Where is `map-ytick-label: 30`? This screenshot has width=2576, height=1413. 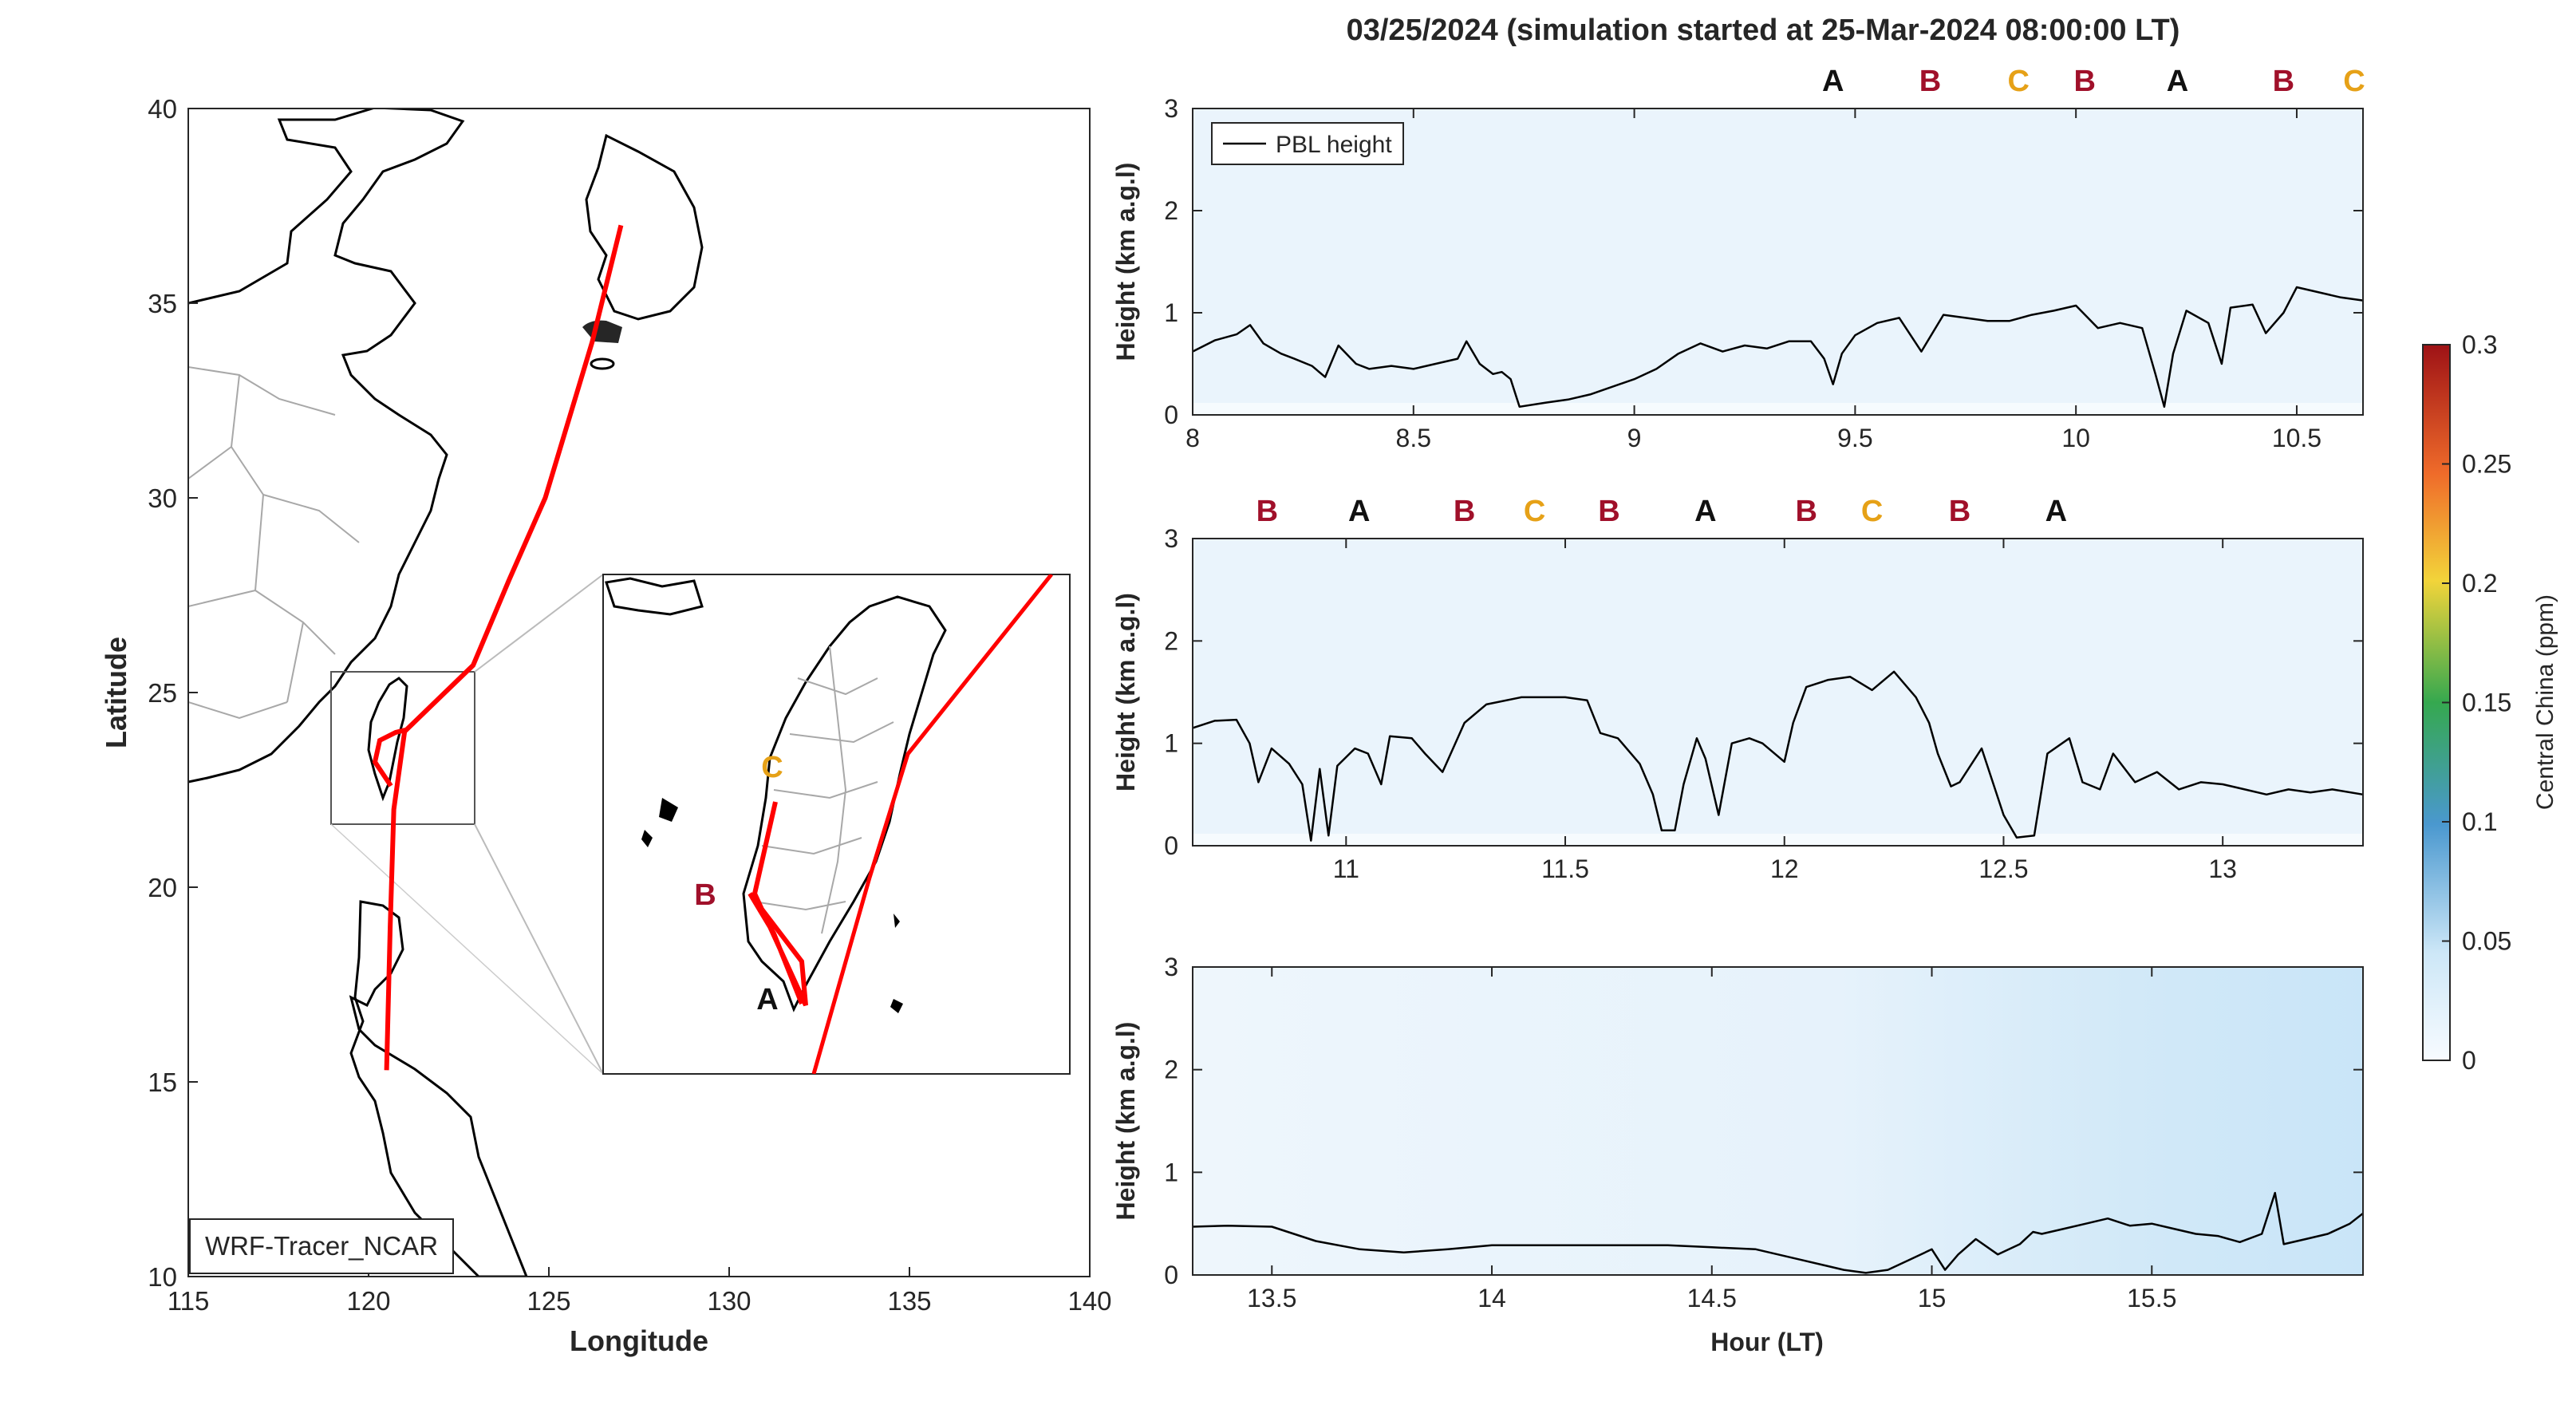
map-ytick-label: 30 is located at coordinates (163, 498).